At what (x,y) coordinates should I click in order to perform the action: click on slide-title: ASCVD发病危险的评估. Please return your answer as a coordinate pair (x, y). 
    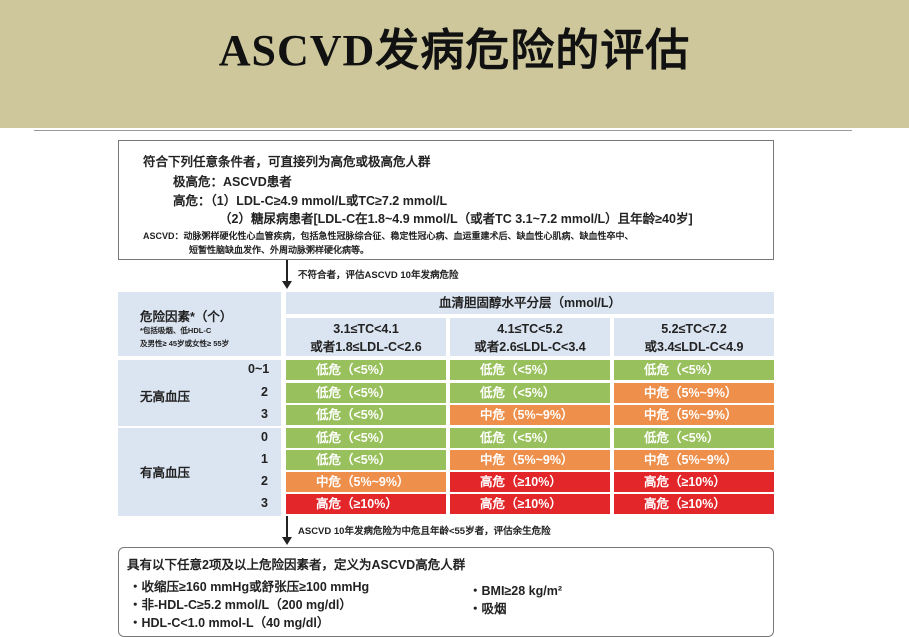
    Looking at the image, I should click on (454, 50).